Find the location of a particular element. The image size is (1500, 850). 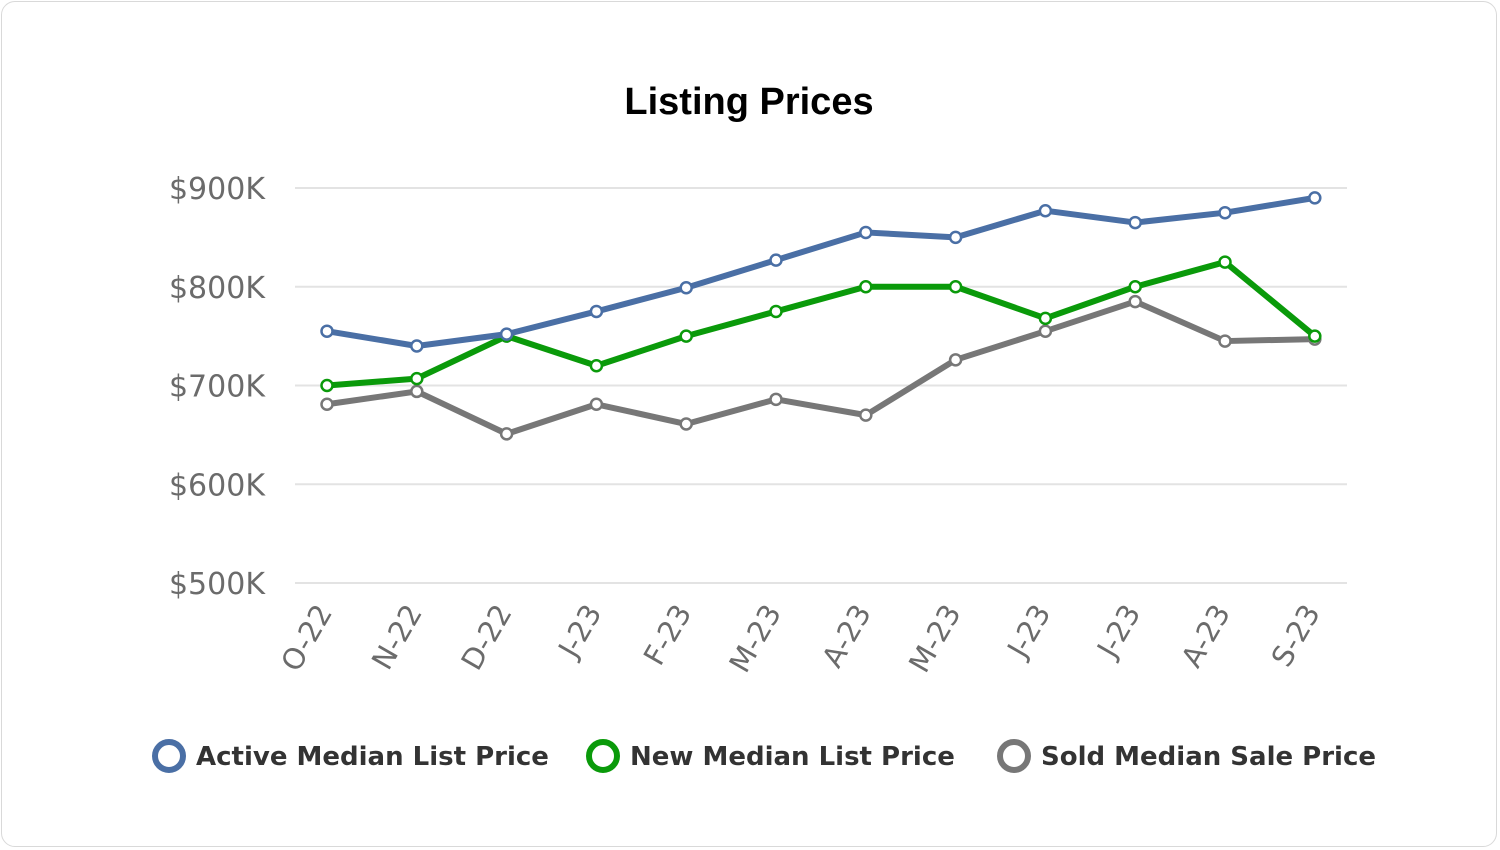

legend-item: Active Median List Price is located at coordinates (350, 756).